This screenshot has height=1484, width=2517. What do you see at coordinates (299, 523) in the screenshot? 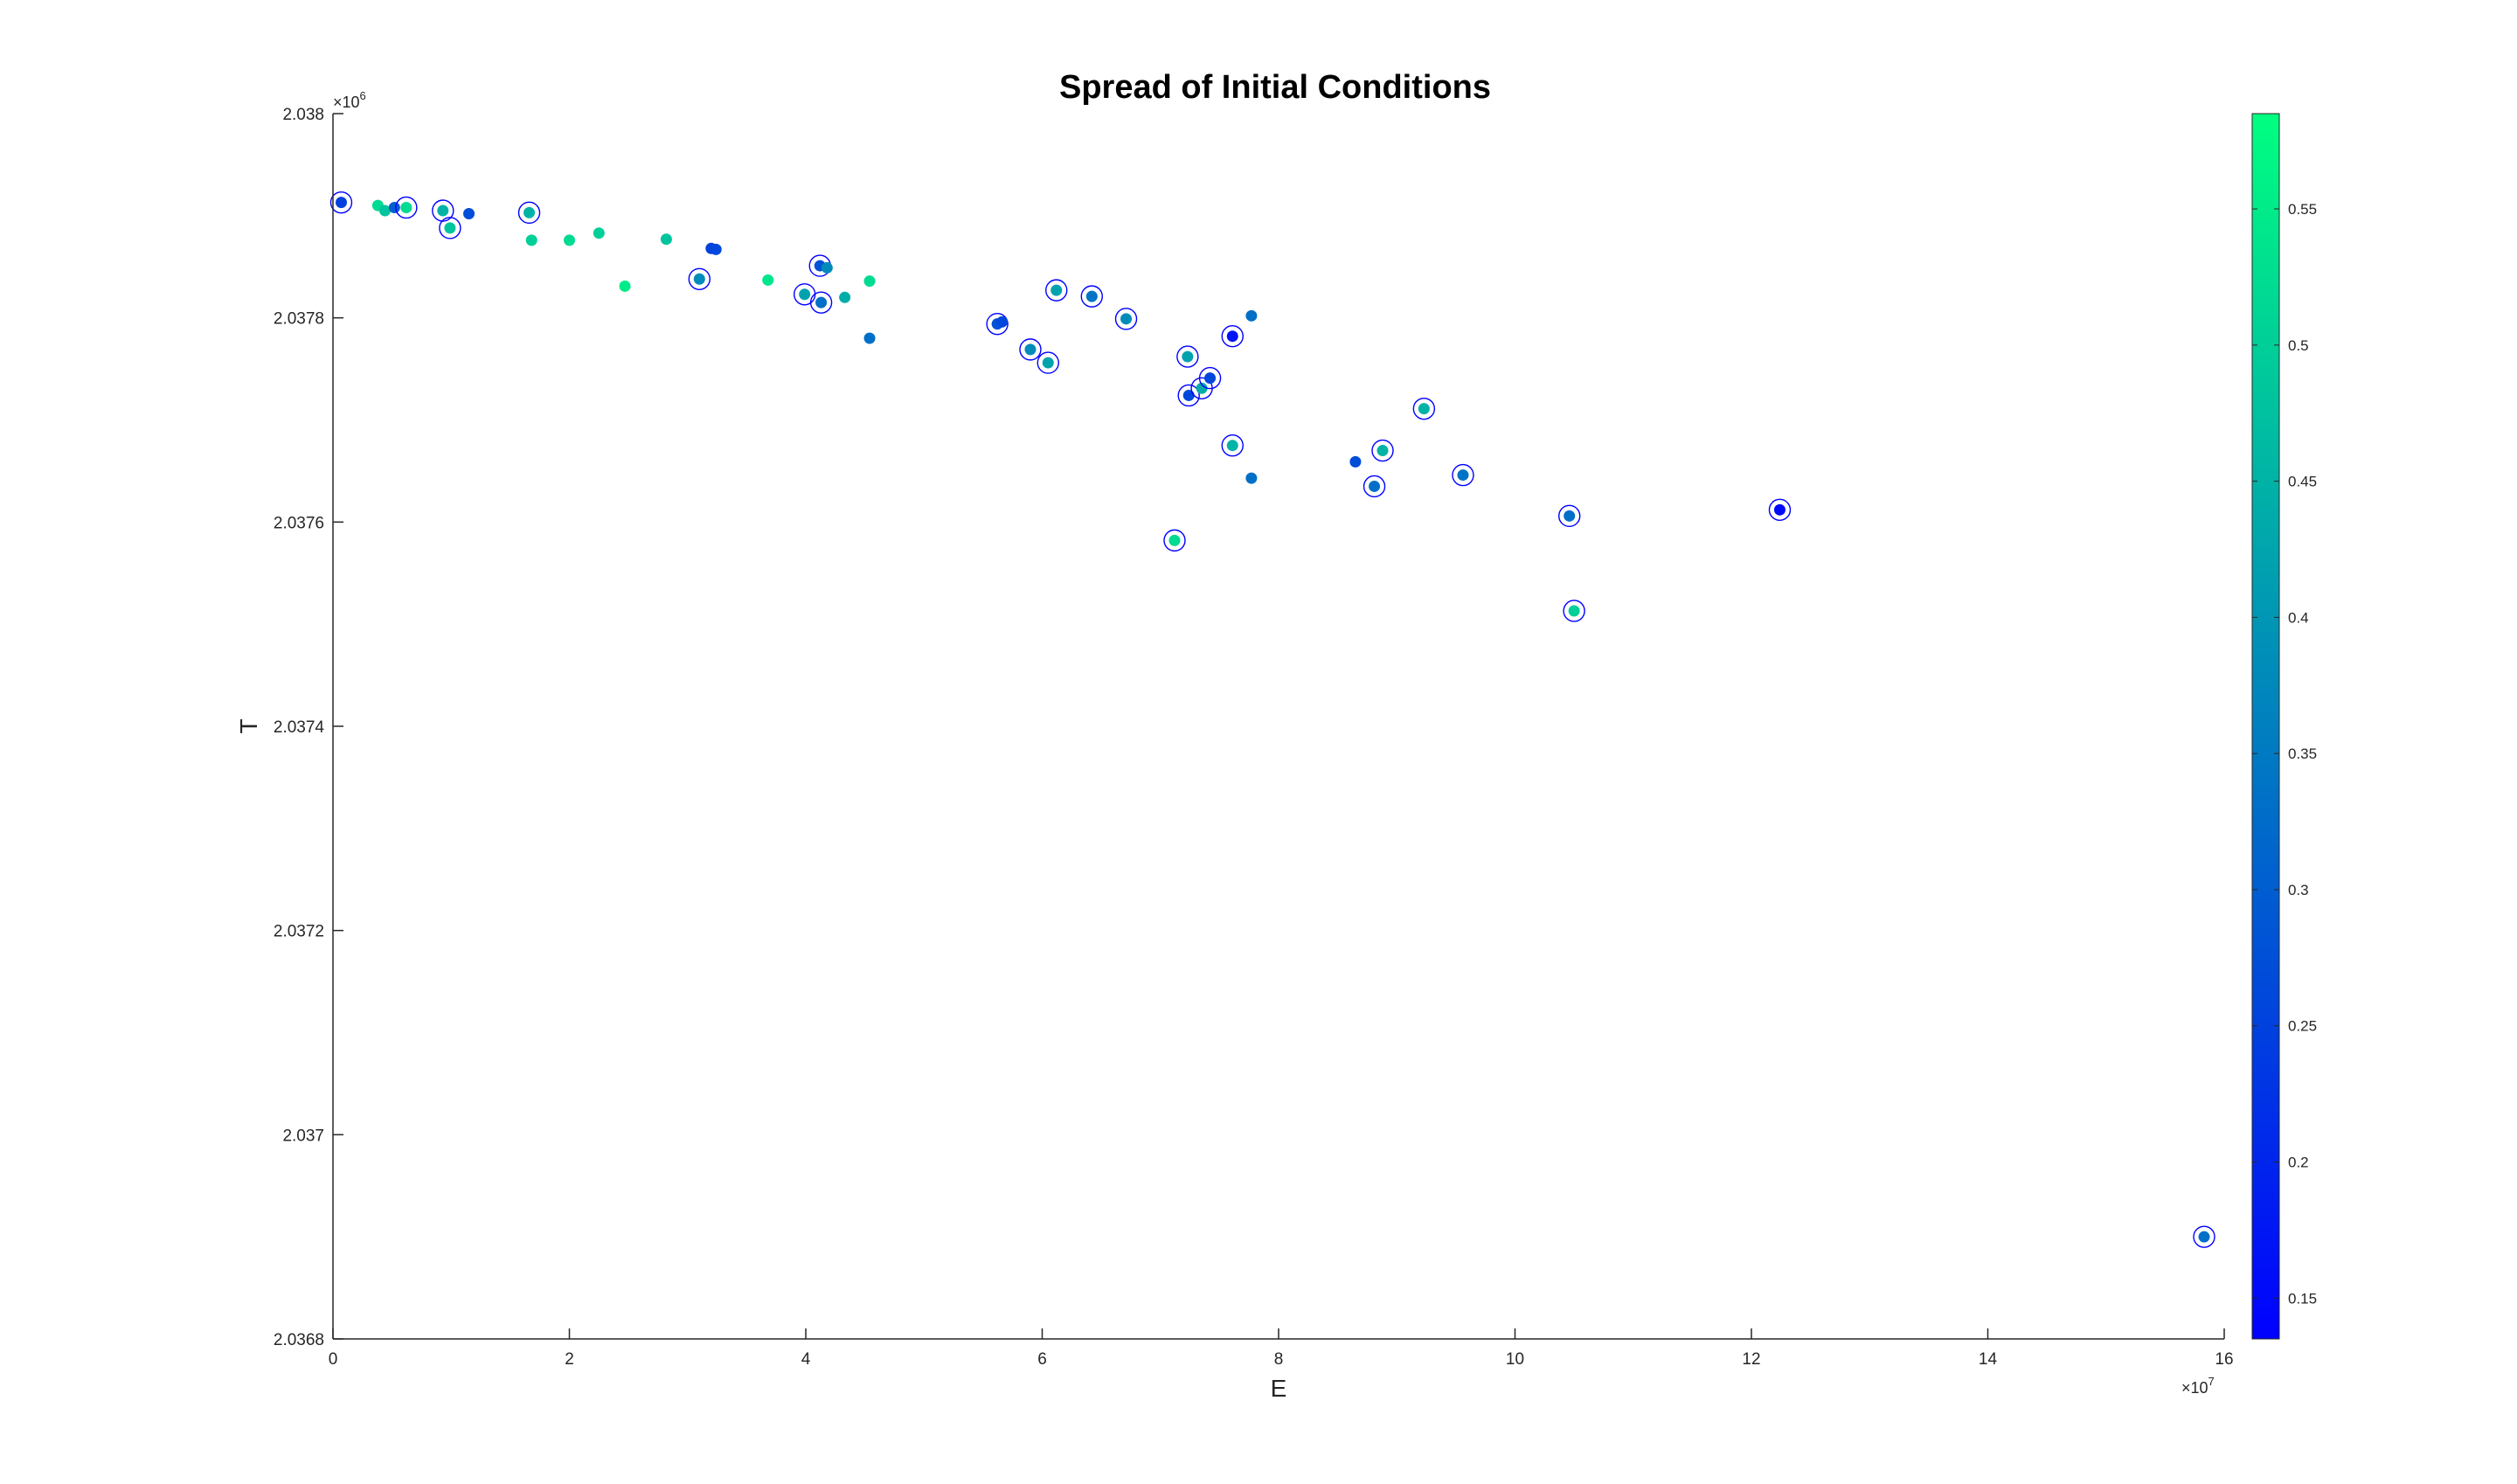
I see `y-tick-label: 2.0376` at bounding box center [299, 523].